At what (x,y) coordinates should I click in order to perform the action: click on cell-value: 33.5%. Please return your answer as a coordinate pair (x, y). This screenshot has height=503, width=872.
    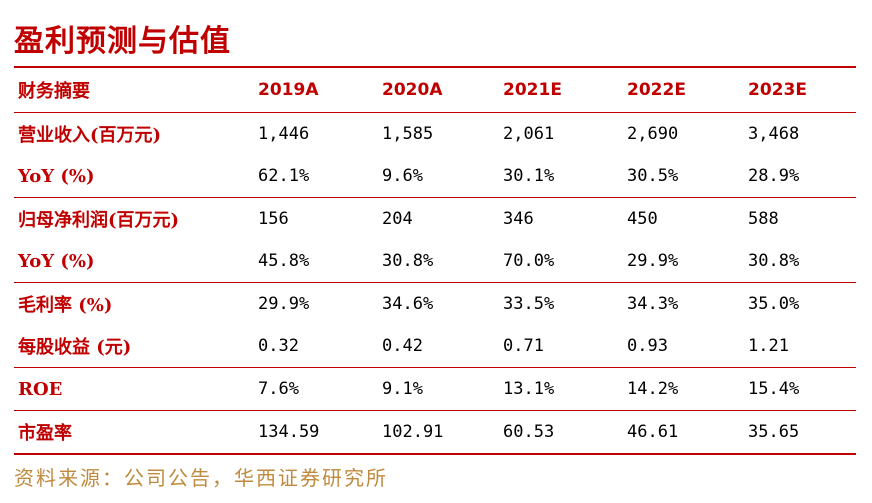
    Looking at the image, I should click on (529, 304).